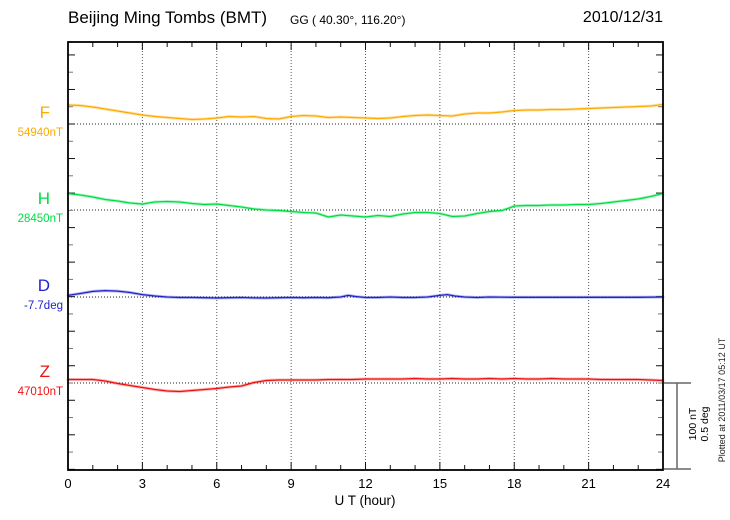 The height and width of the screenshot is (520, 730). I want to click on x-axis-title: U T (hour), so click(365, 500).